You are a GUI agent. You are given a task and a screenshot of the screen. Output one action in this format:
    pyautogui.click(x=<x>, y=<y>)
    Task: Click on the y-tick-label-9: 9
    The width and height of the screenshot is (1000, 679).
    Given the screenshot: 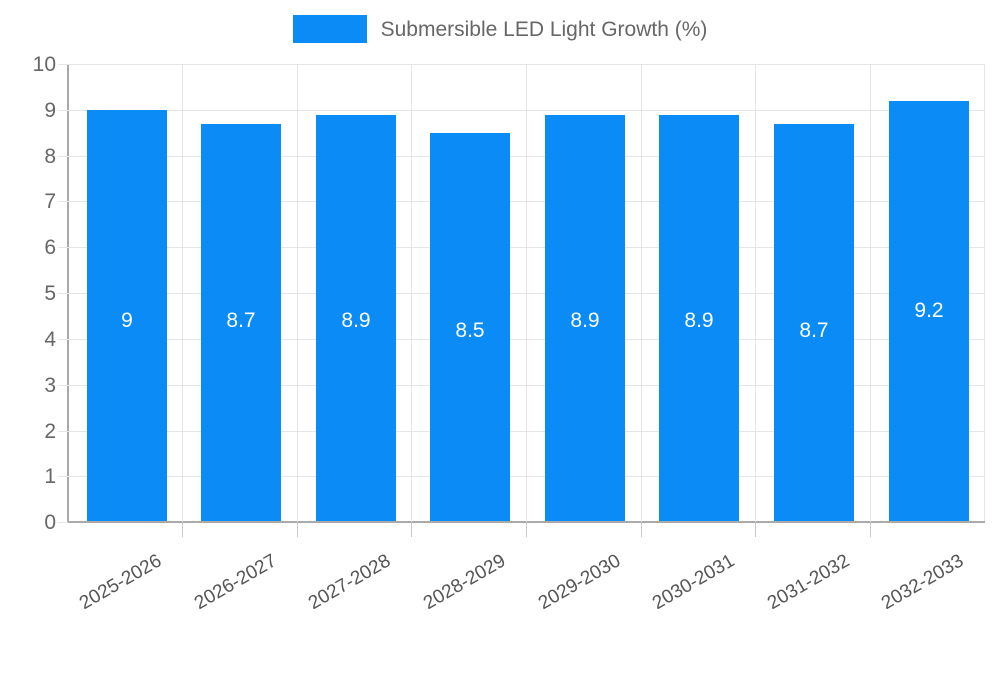 What is the action you would take?
    pyautogui.click(x=50, y=110)
    